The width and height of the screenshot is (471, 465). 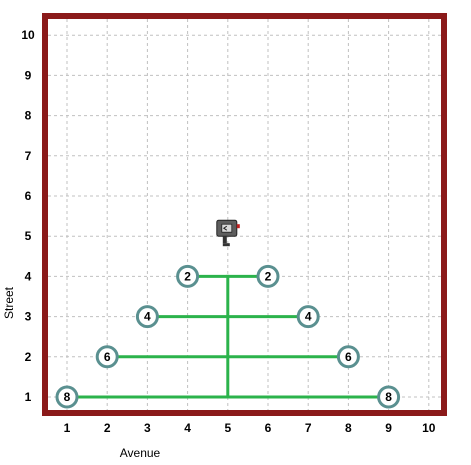 What do you see at coordinates (28, 236) in the screenshot?
I see `y-tick-label: 5` at bounding box center [28, 236].